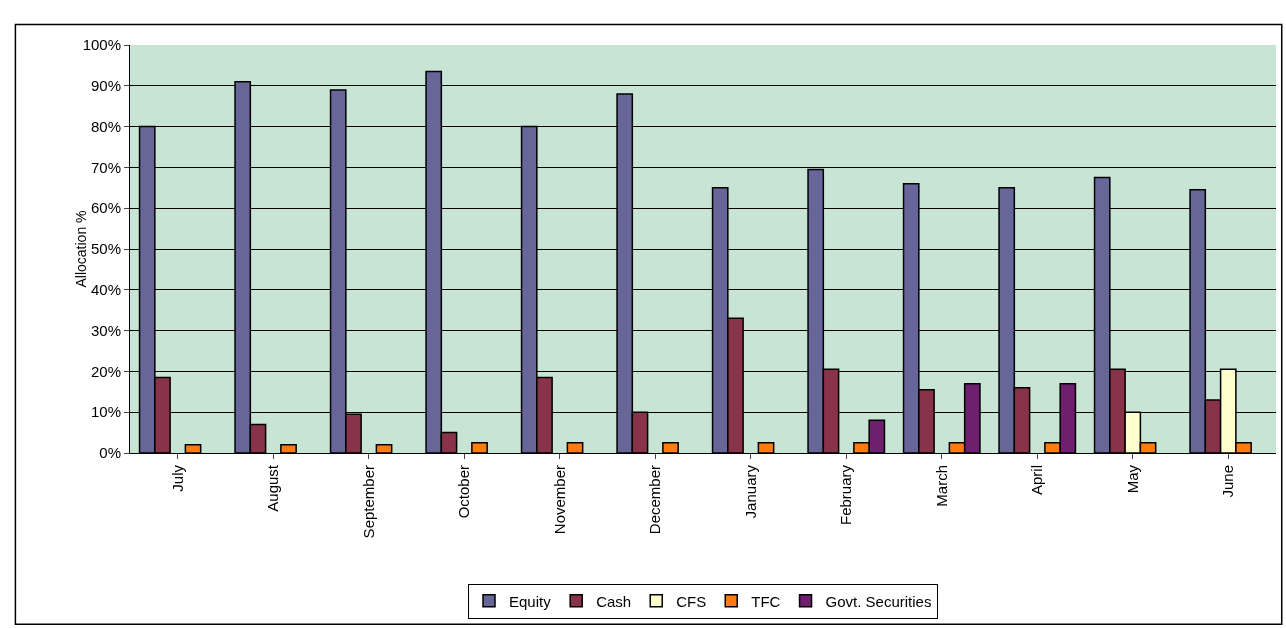  I want to click on x-tick-label: September, so click(368, 502).